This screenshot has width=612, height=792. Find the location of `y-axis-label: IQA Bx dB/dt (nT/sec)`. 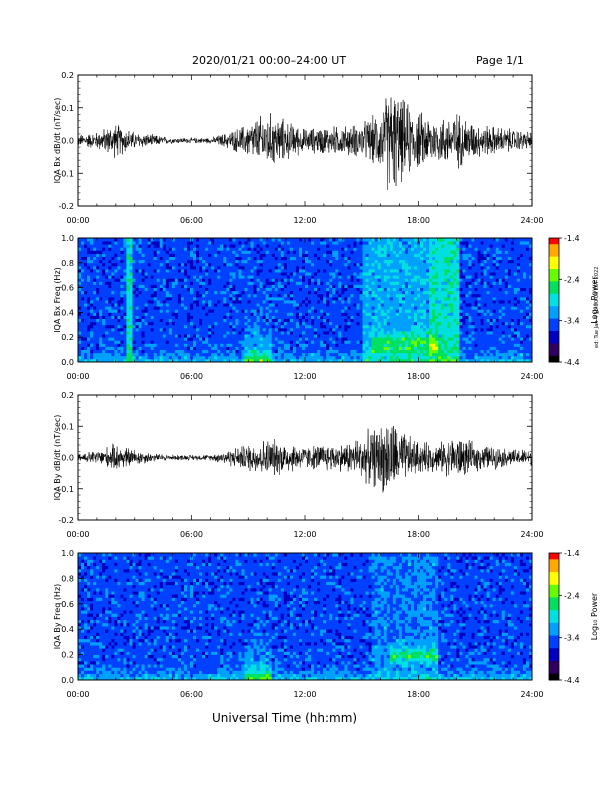

y-axis-label: IQA Bx dB/dt (nT/sec) is located at coordinates (57, 141).